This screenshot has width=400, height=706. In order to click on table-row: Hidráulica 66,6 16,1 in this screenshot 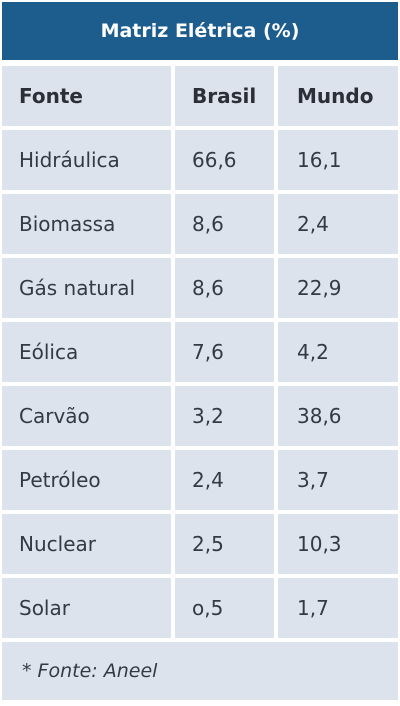, I will do `click(200, 160)`.